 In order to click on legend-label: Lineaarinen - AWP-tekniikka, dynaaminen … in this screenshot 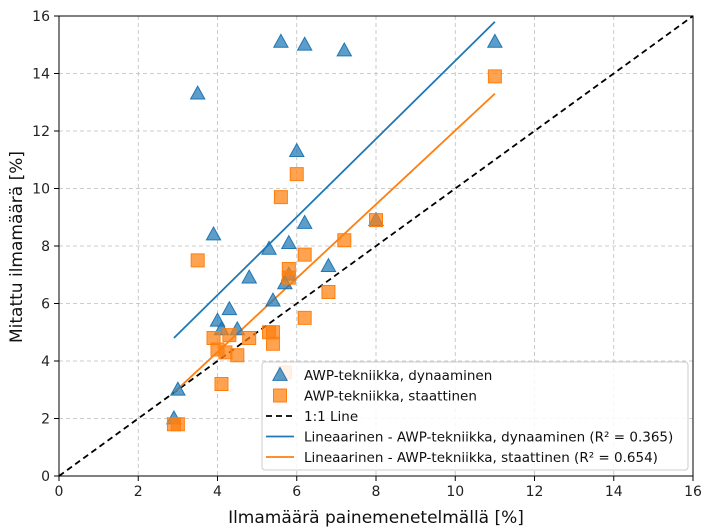, I will do `click(488, 438)`.